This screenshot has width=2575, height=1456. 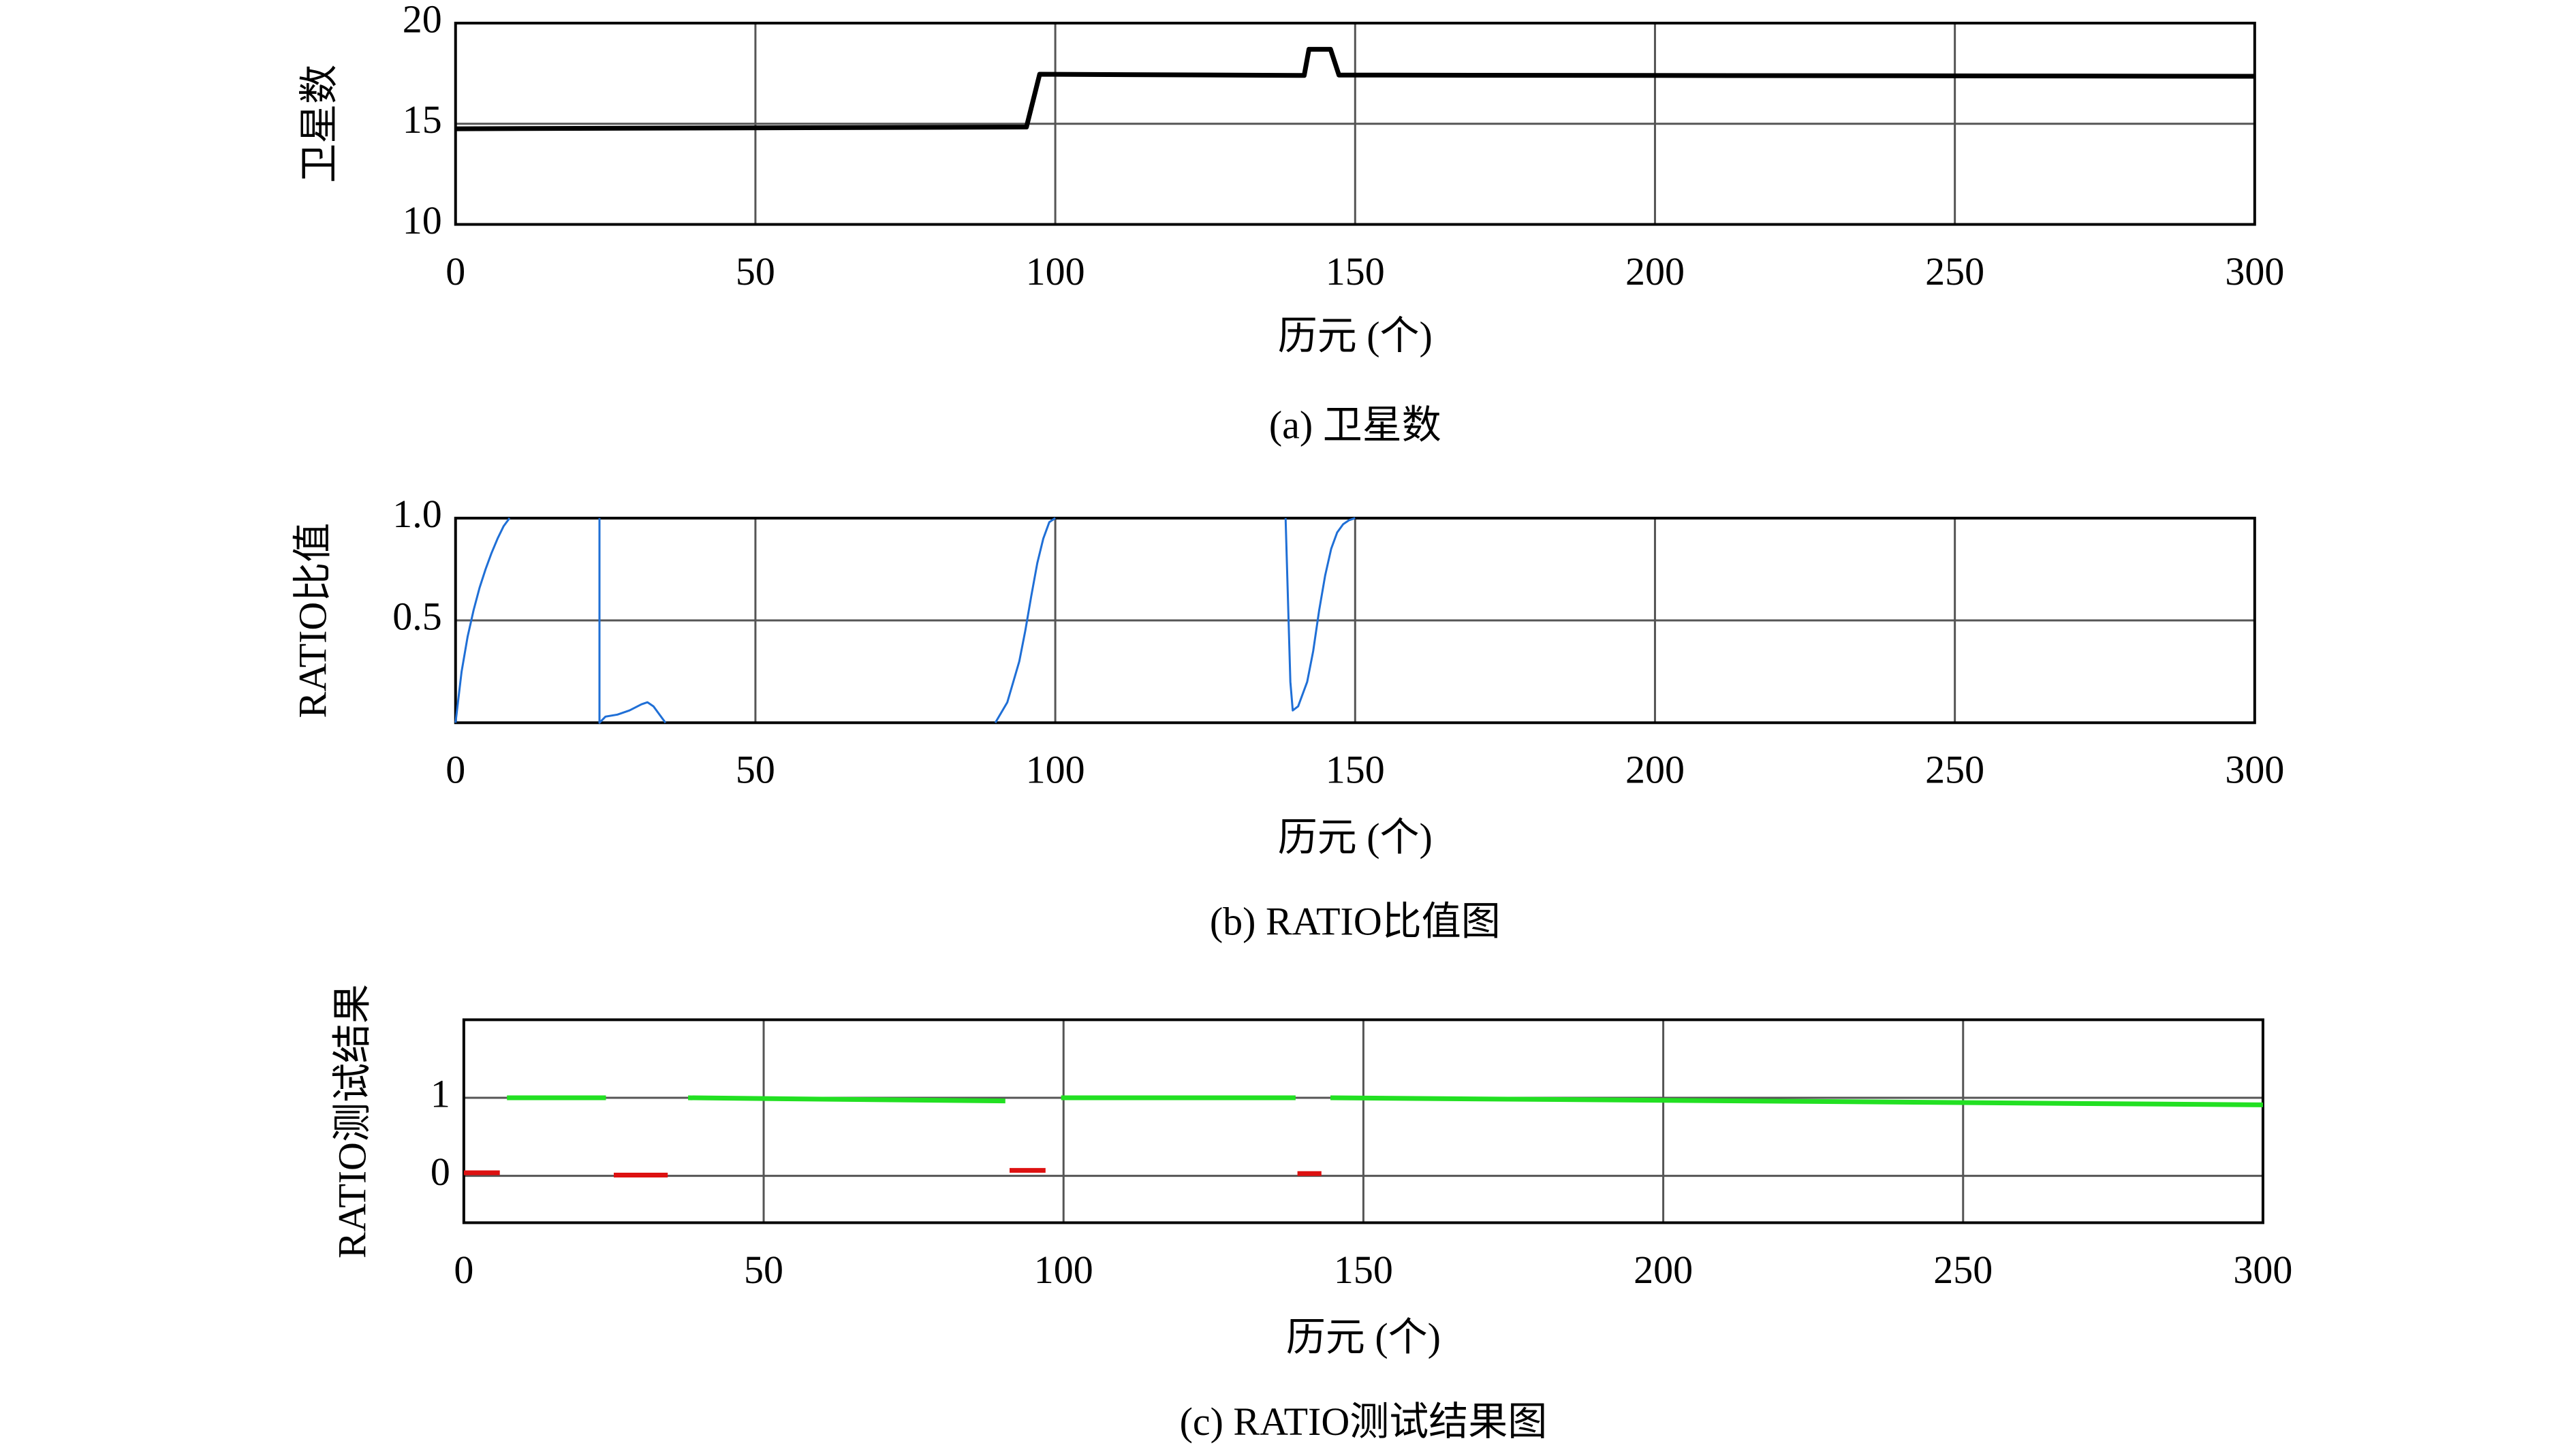 What do you see at coordinates (319, 124) in the screenshot?
I see `y-axis-label: 卫星数` at bounding box center [319, 124].